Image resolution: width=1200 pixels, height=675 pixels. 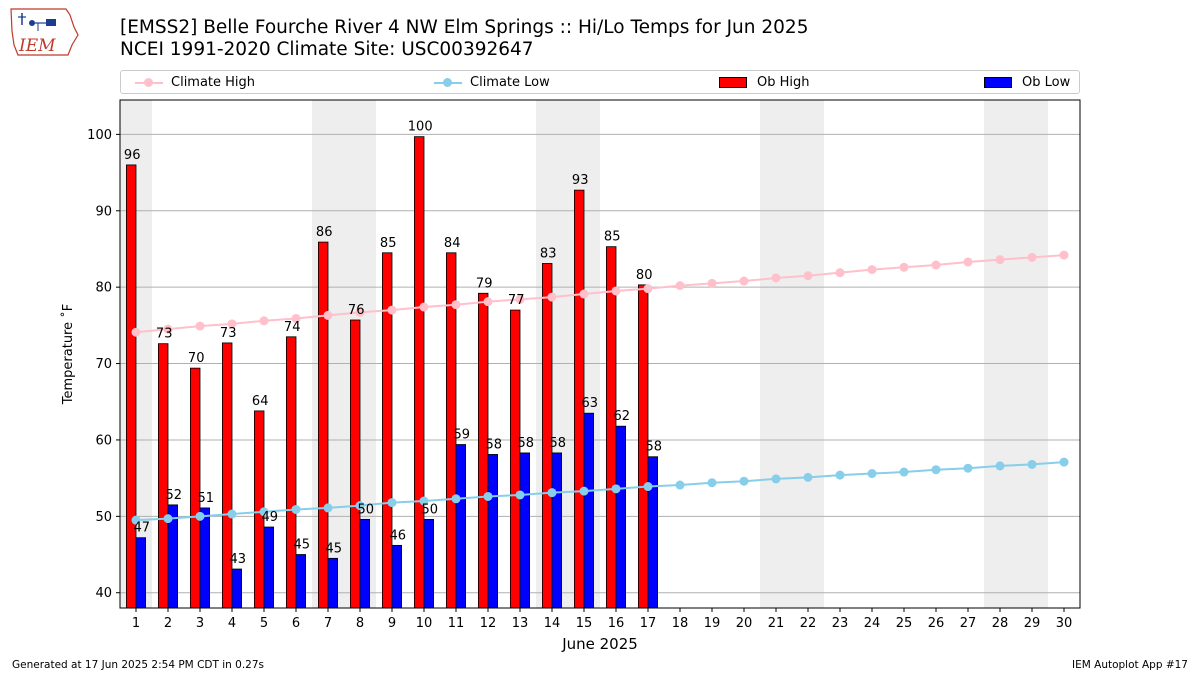 I want to click on ob-high-label: 100, so click(x=420, y=127).